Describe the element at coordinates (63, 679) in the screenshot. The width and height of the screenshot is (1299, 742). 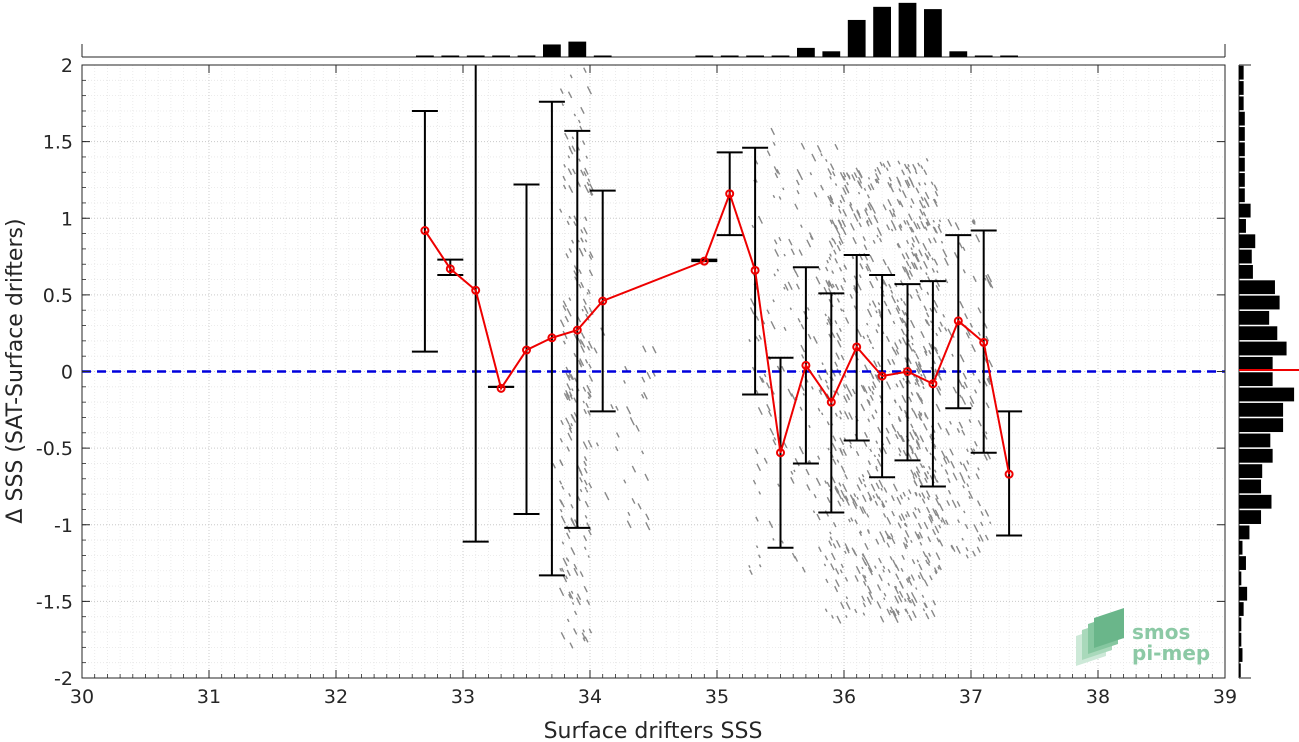
I see `y-tick-label: -2` at that location.